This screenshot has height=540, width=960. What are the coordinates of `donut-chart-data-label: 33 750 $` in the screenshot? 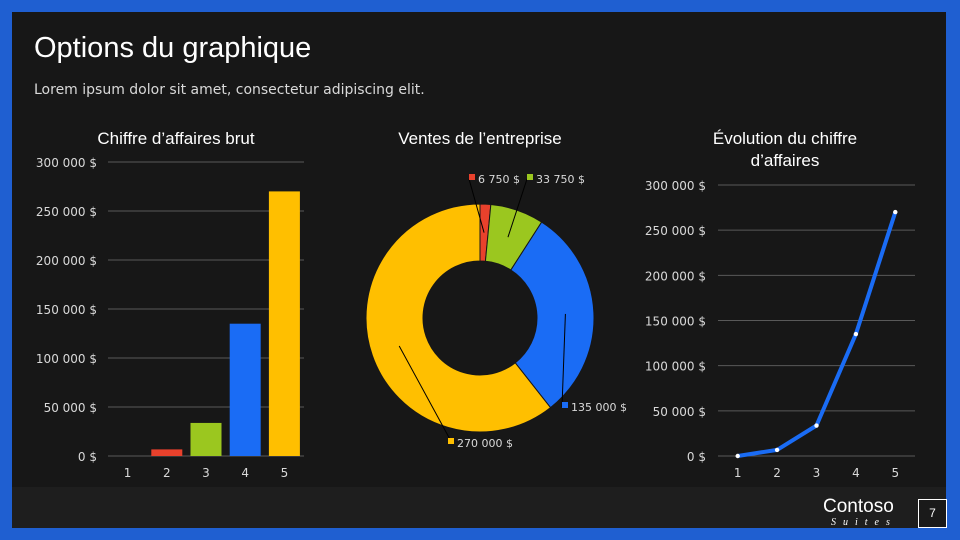 It's located at (560, 179).